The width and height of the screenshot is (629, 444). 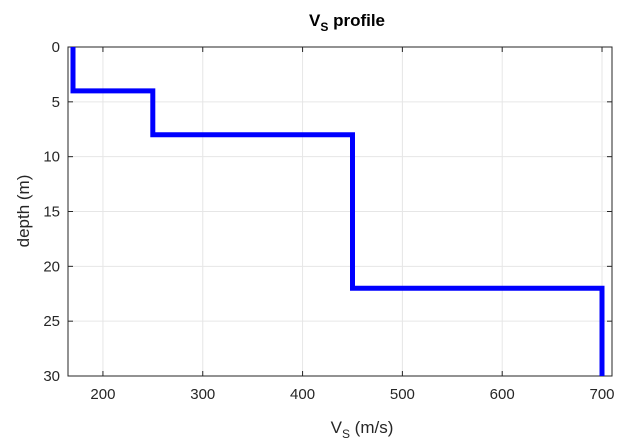 I want to click on x-tick-label: 600, so click(x=502, y=394).